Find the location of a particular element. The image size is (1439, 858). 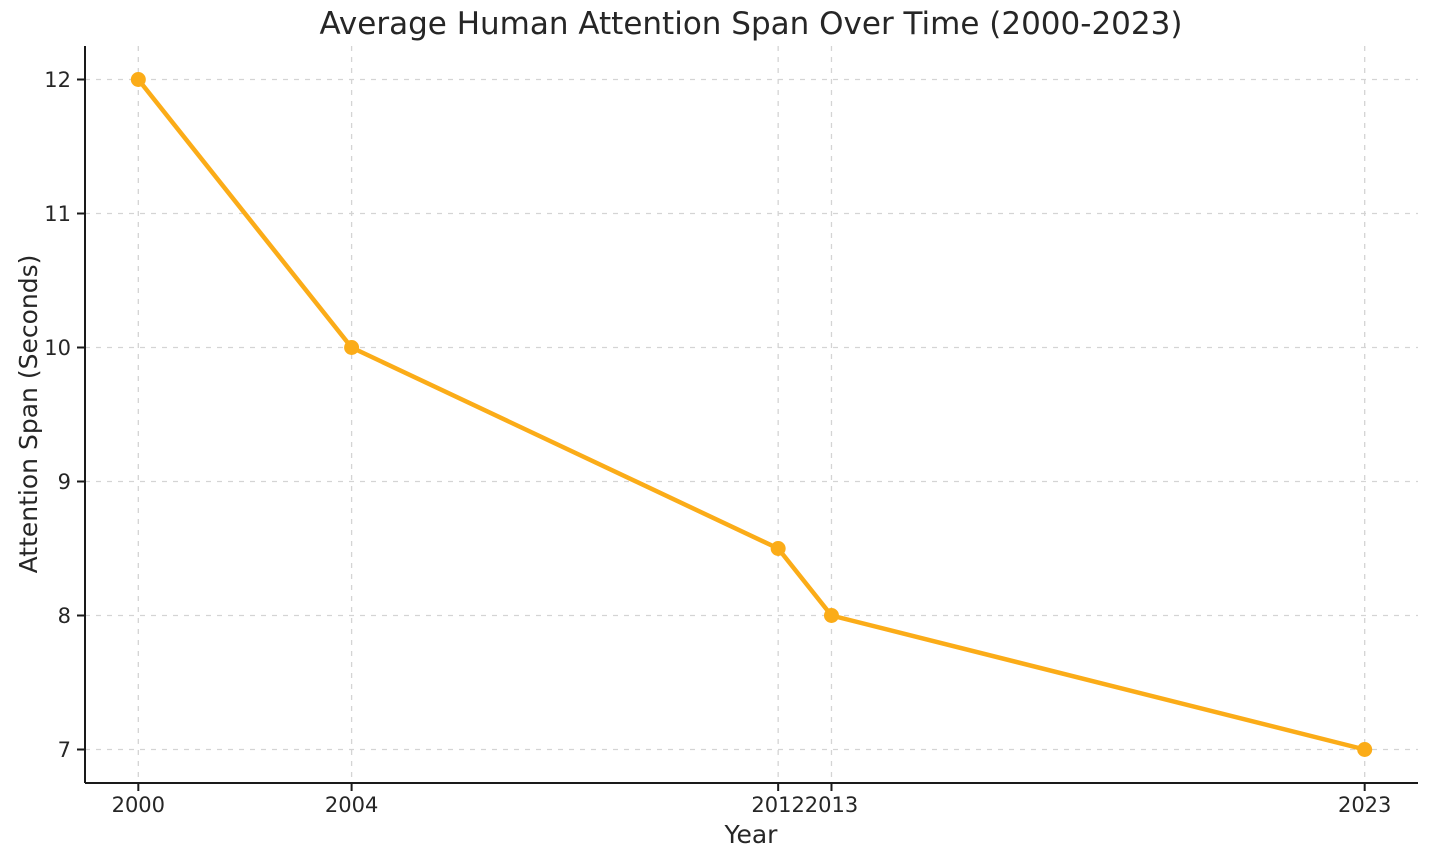

y-tick-label: 11 is located at coordinates (57, 214).